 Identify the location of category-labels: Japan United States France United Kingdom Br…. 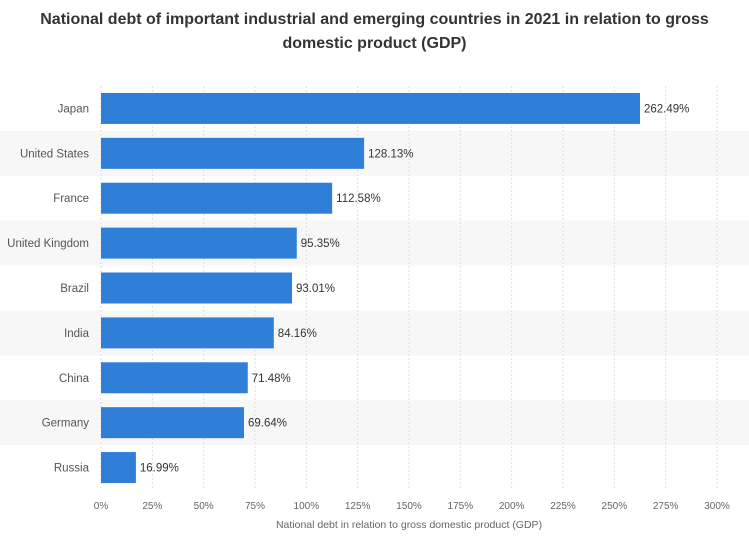
(48, 288).